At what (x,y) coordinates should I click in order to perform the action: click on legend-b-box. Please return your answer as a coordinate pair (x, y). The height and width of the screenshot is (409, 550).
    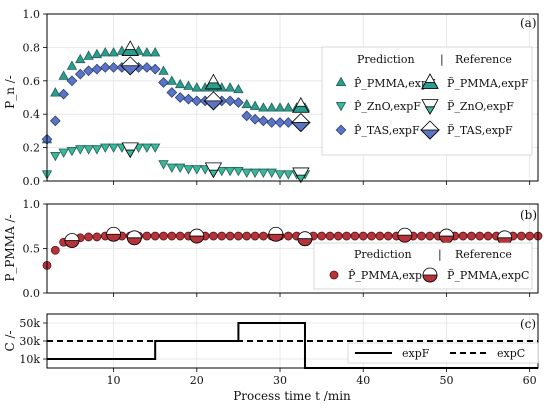
    Looking at the image, I should click on (423, 266).